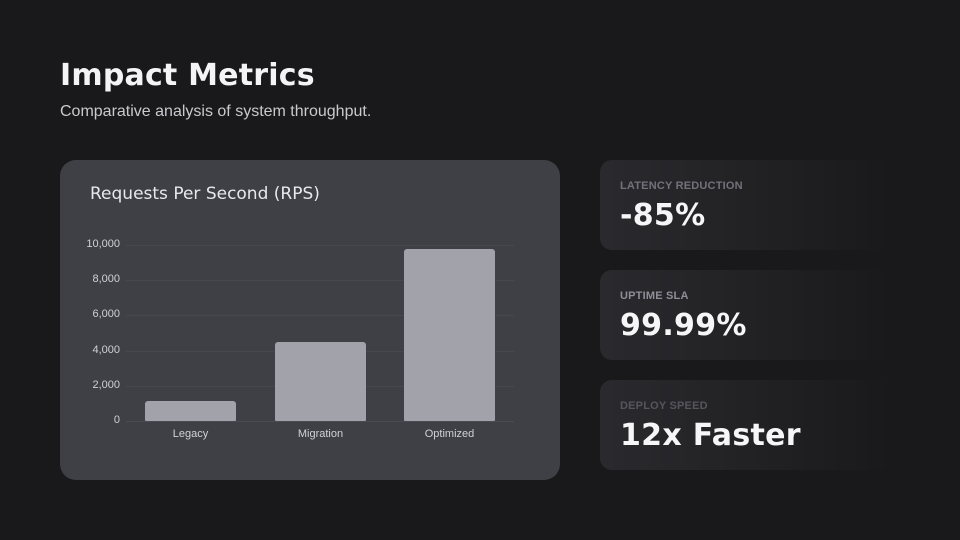 This screenshot has width=960, height=540. What do you see at coordinates (320, 381) in the screenshot?
I see `bar-migration` at bounding box center [320, 381].